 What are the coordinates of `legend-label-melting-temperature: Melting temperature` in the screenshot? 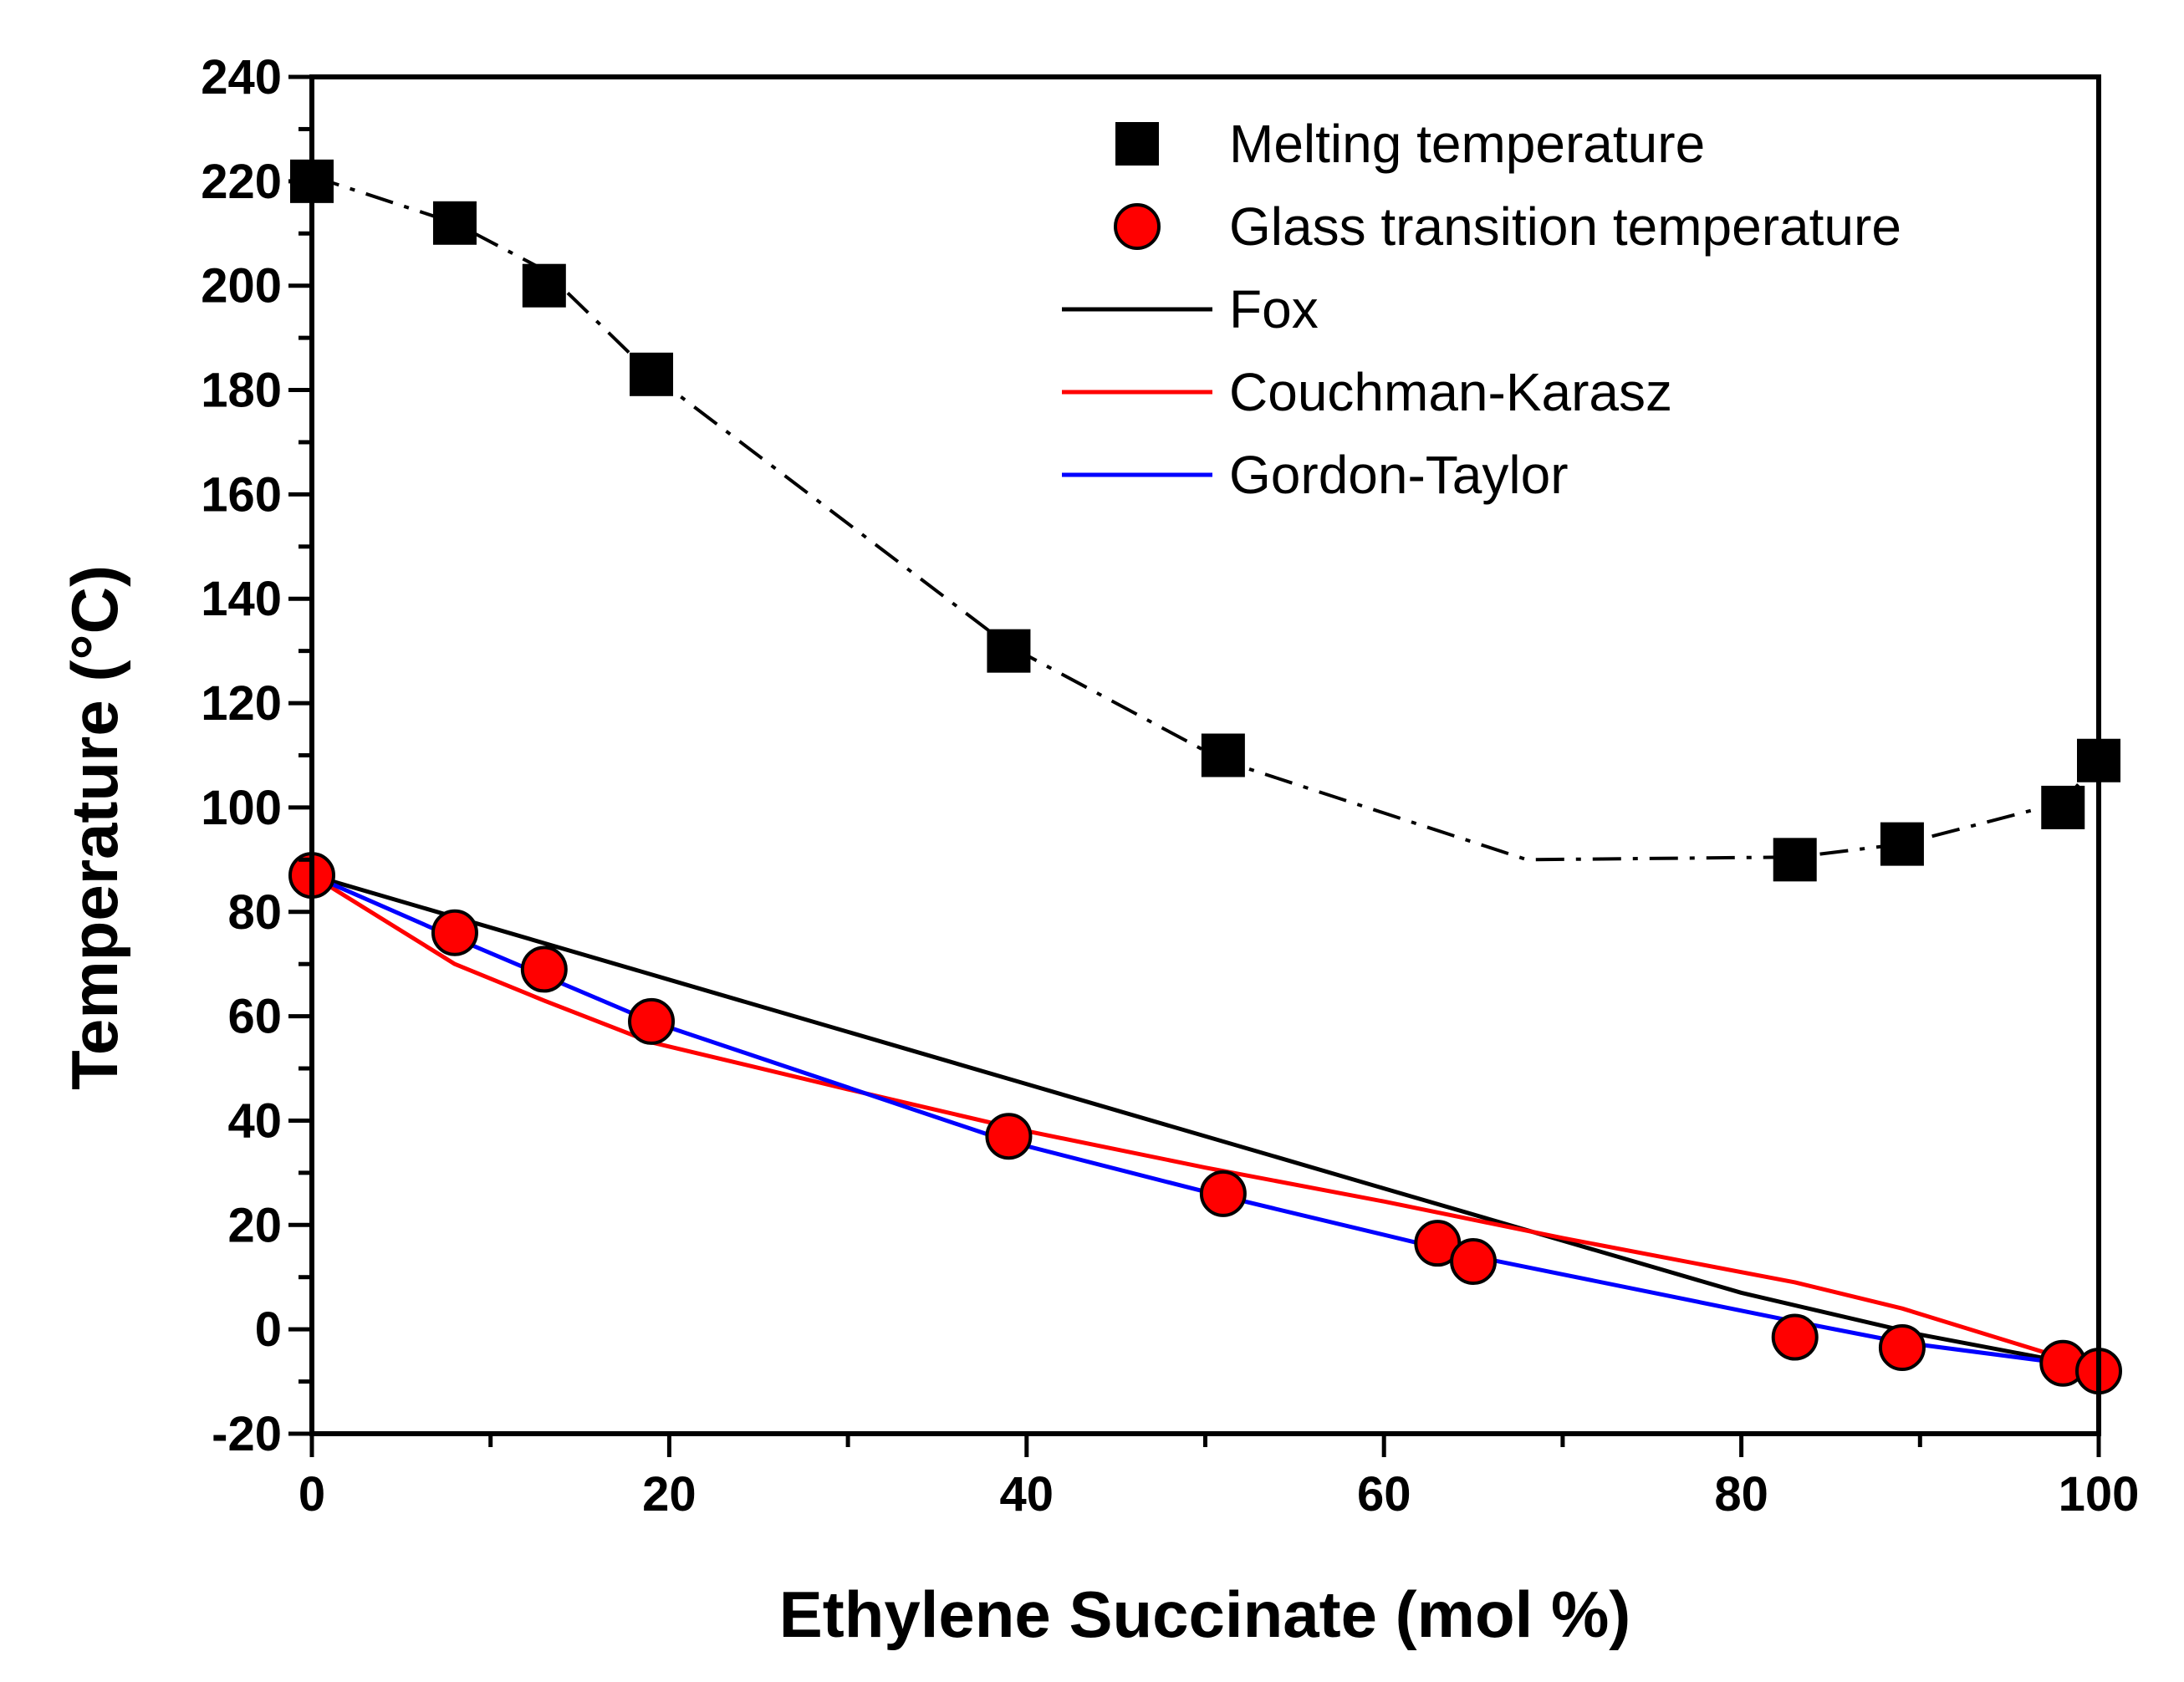 It's located at (1467, 144).